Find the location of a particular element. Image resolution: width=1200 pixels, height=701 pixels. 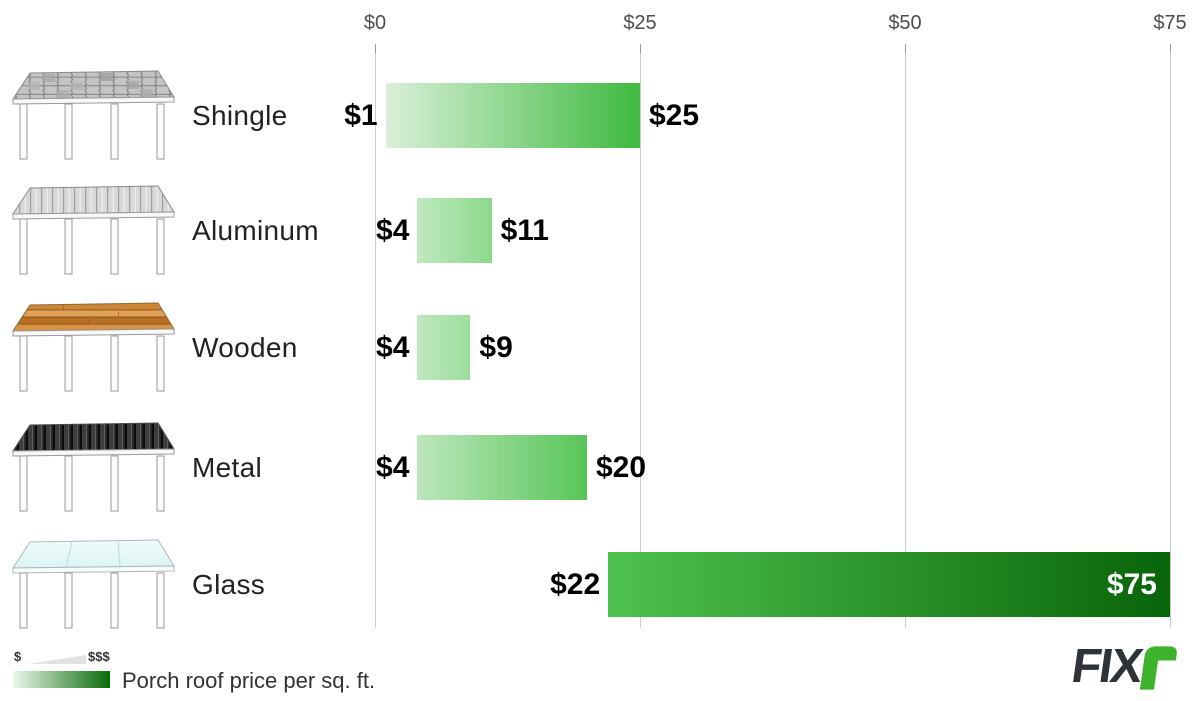

axis-tick-label: $0 is located at coordinates (375, 23).